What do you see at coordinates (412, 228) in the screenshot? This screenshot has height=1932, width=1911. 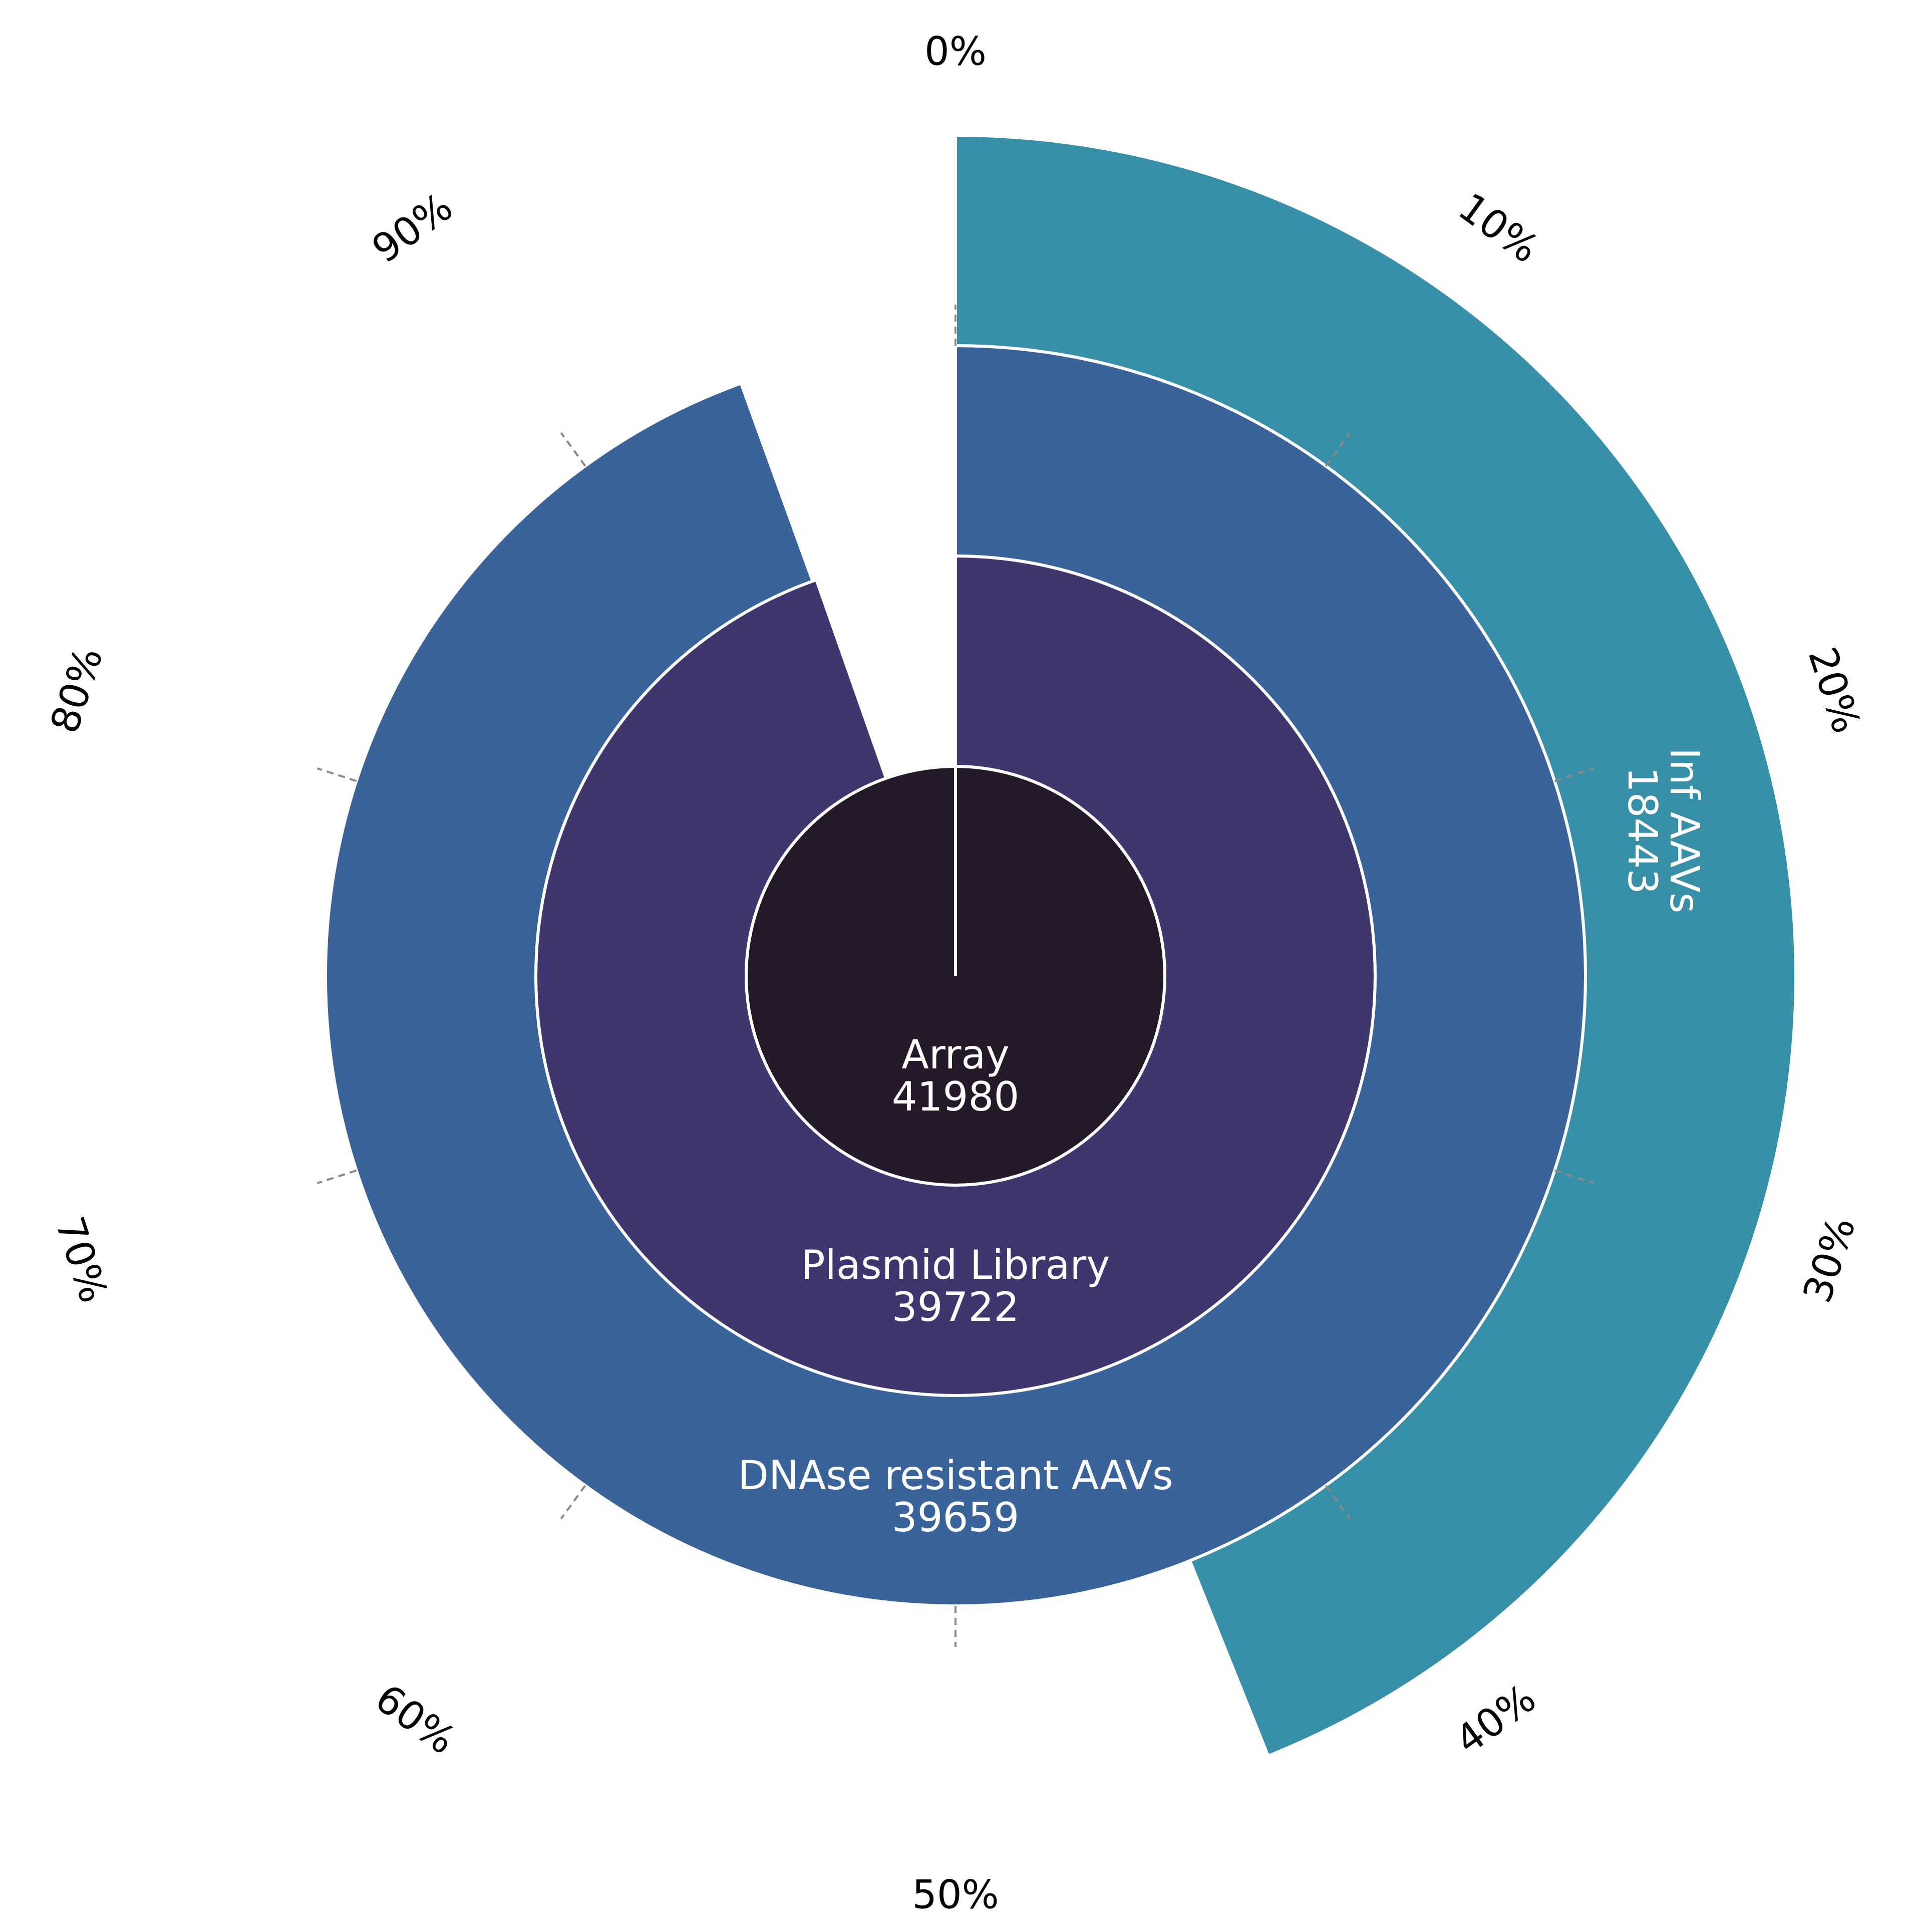 I see `tick-label-90: 90%` at bounding box center [412, 228].